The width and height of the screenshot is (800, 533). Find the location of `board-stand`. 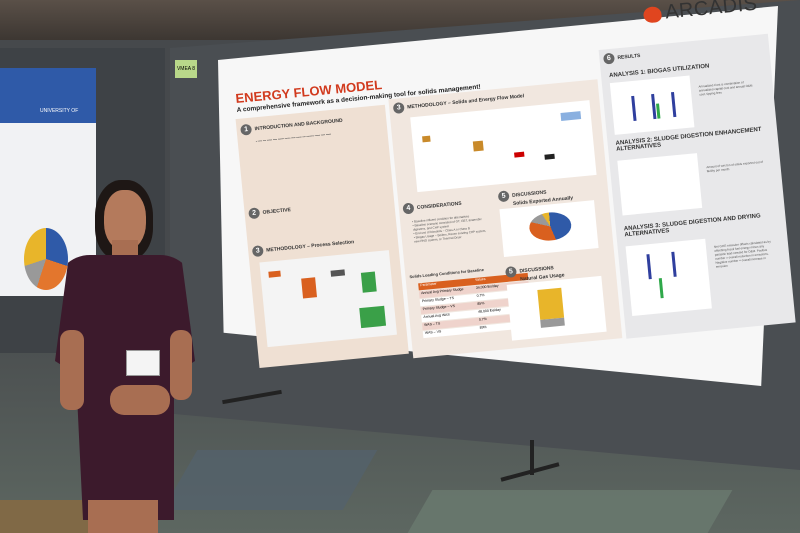

board-stand is located at coordinates (532, 457).